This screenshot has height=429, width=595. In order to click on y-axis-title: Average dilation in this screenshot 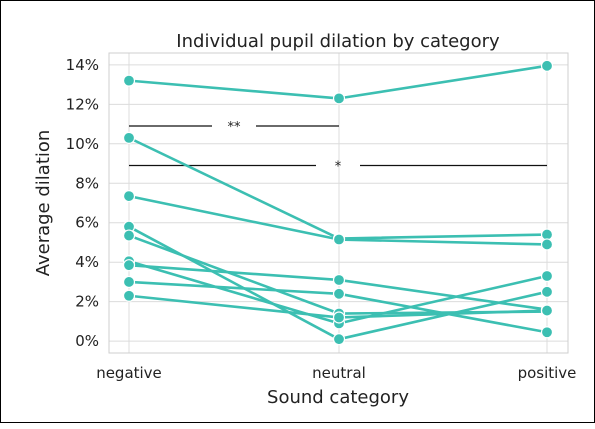, I will do `click(43, 203)`.